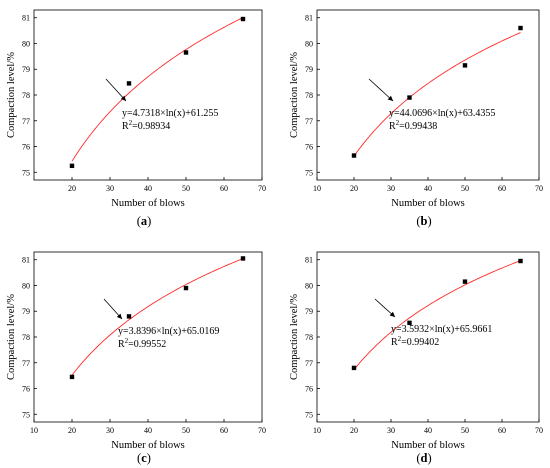 The width and height of the screenshot is (550, 468). I want to click on fit-equation: y=3.5932×ln(x)+65.9661, so click(441, 329).